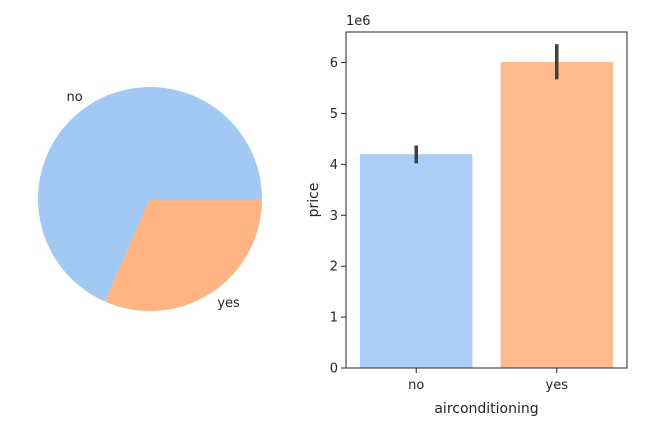  What do you see at coordinates (416, 261) in the screenshot?
I see `bar-no` at bounding box center [416, 261].